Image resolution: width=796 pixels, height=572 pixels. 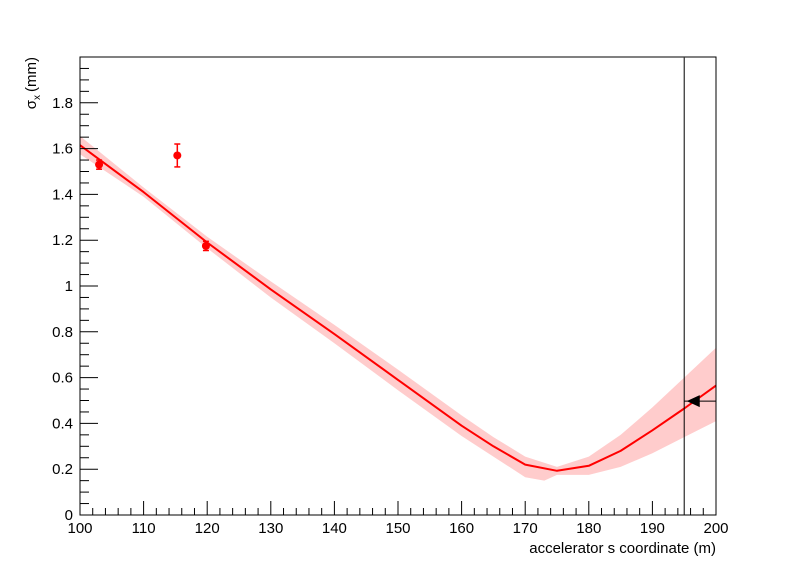 I want to click on y-tick-label: 0, so click(x=69, y=515).